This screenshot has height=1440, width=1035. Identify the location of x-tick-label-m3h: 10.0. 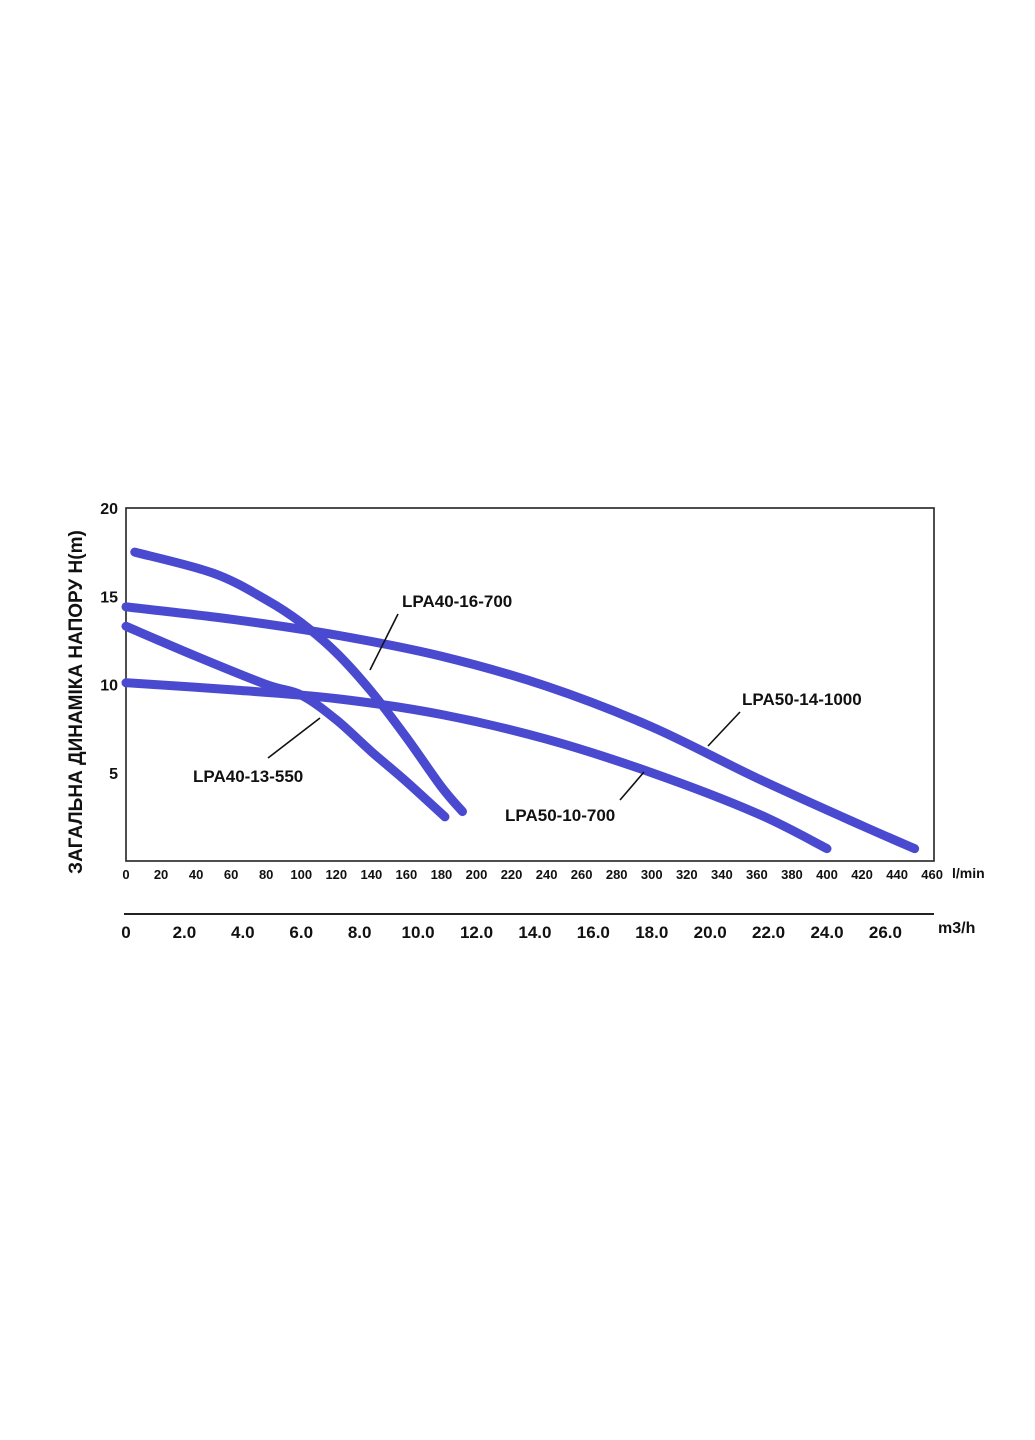
(418, 932).